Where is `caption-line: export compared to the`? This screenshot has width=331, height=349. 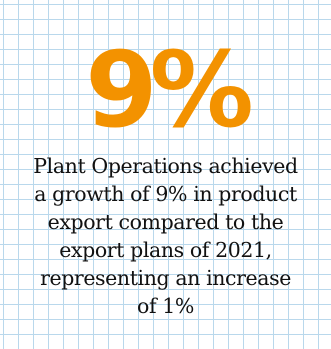 caption-line: export compared to the is located at coordinates (165, 222).